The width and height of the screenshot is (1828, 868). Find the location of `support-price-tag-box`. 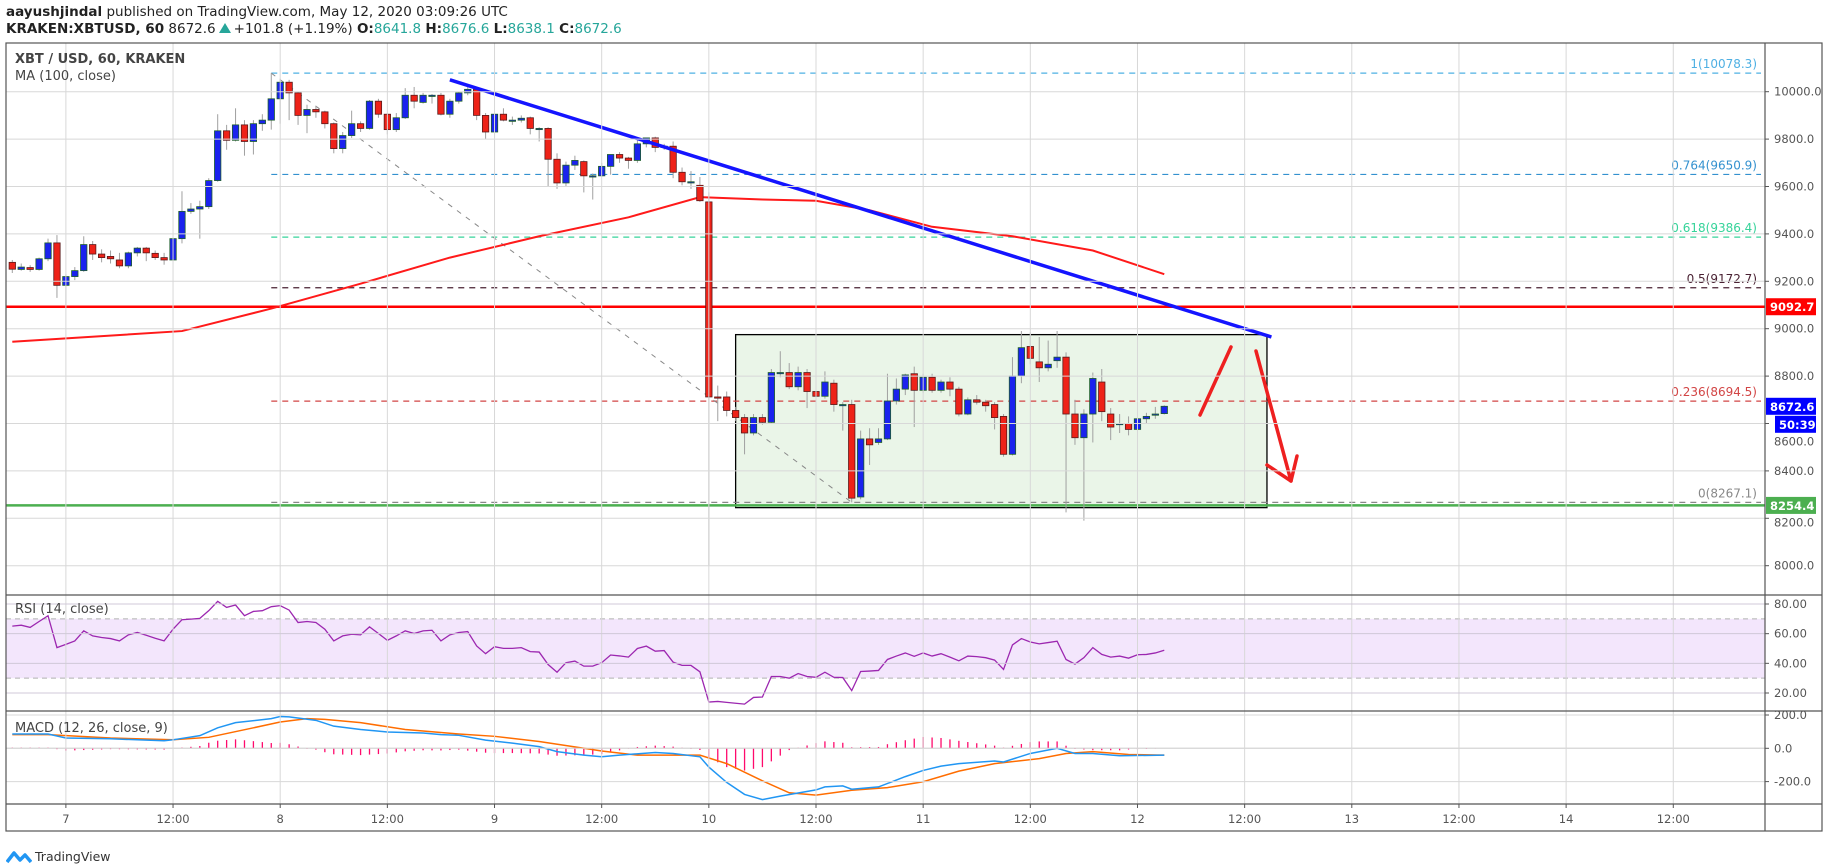

support-price-tag-box is located at coordinates (1791, 505).